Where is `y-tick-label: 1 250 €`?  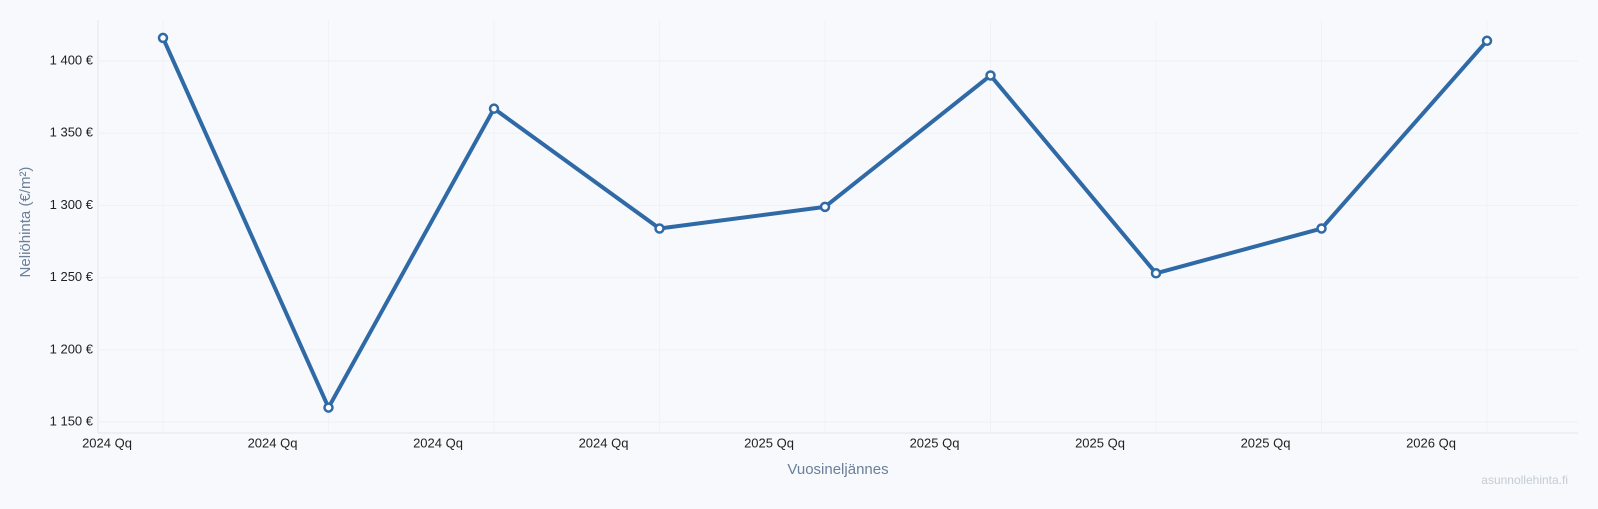 y-tick-label: 1 250 € is located at coordinates (72, 276).